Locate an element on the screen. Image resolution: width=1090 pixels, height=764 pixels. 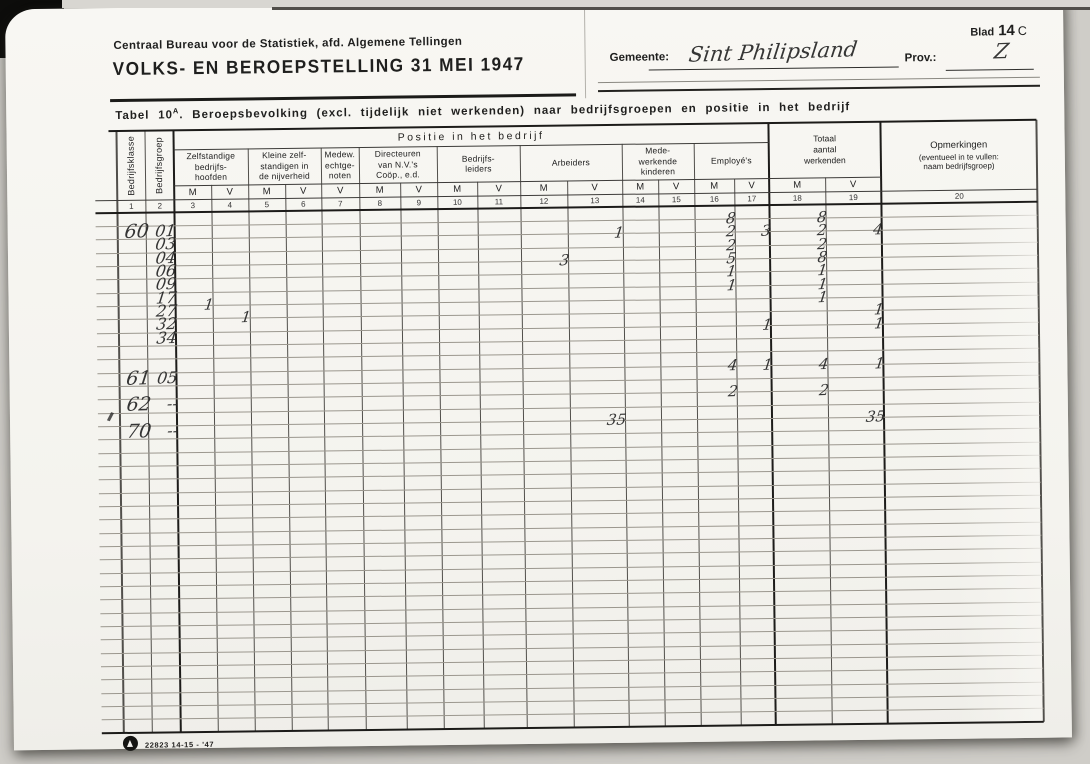
column-group-header-line: Zelfstandige is located at coordinates (211, 156).